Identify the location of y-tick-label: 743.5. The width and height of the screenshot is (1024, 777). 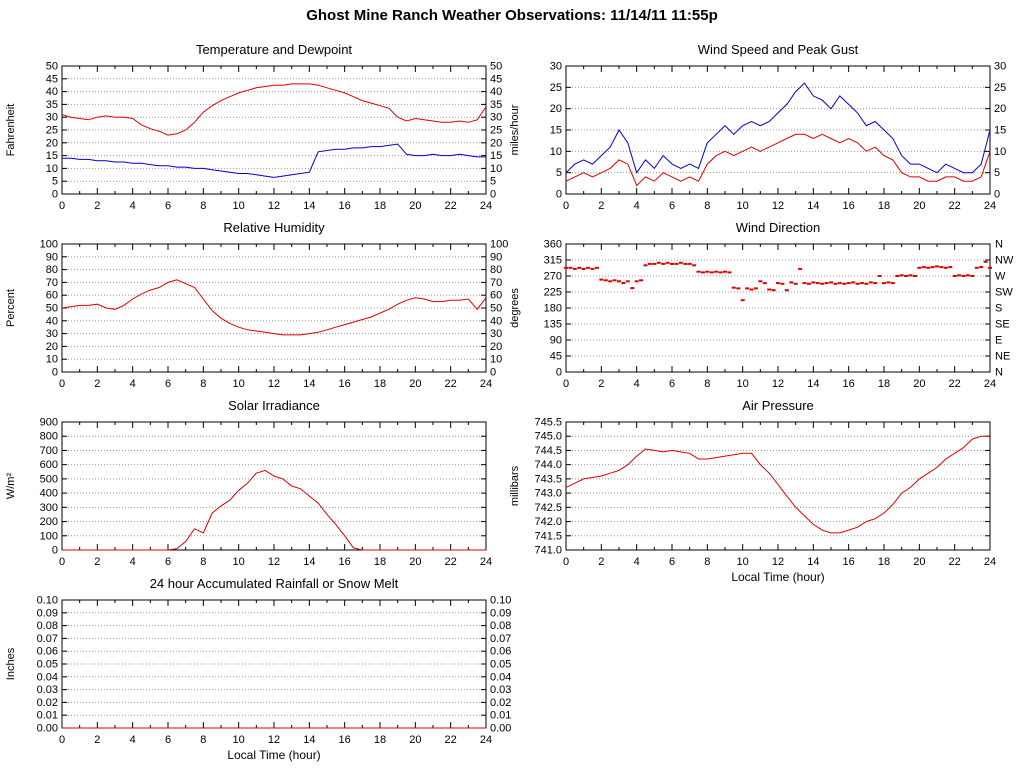
(548, 479).